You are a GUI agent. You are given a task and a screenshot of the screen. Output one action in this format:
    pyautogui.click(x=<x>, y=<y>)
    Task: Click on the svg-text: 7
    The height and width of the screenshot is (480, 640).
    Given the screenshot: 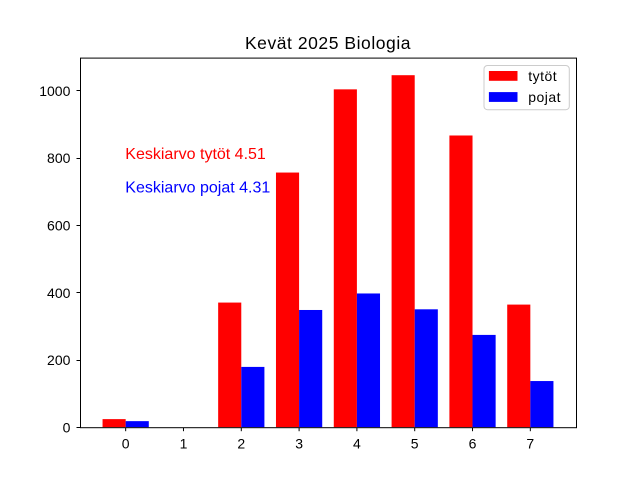 What is the action you would take?
    pyautogui.click(x=530, y=444)
    